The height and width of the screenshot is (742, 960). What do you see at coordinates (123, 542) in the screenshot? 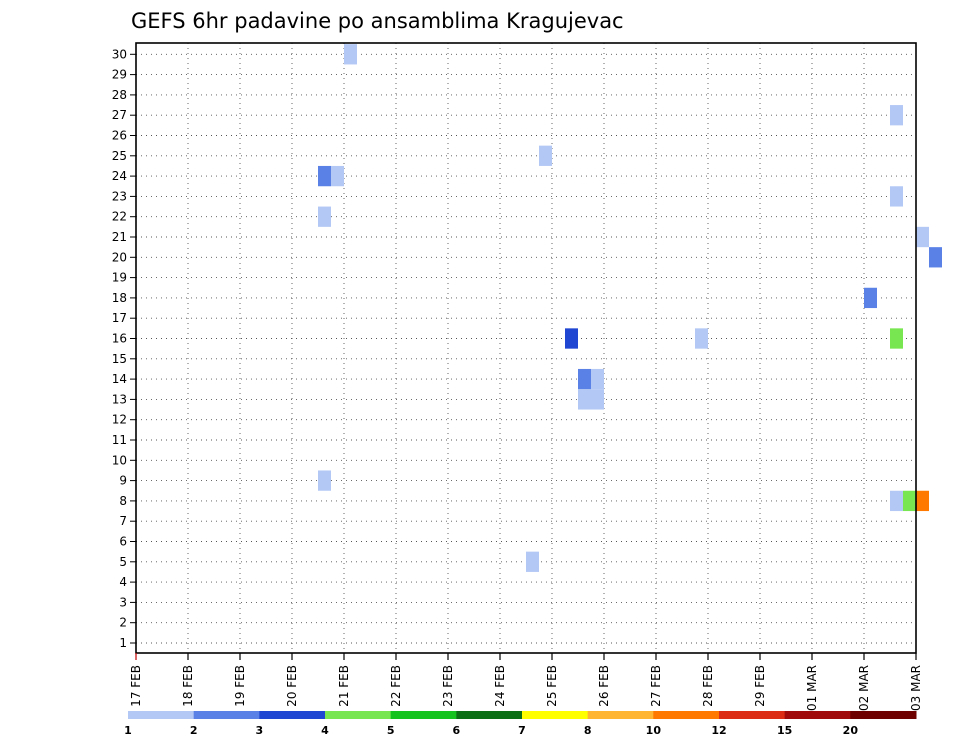
I see `y-tick-label: 6` at bounding box center [123, 542].